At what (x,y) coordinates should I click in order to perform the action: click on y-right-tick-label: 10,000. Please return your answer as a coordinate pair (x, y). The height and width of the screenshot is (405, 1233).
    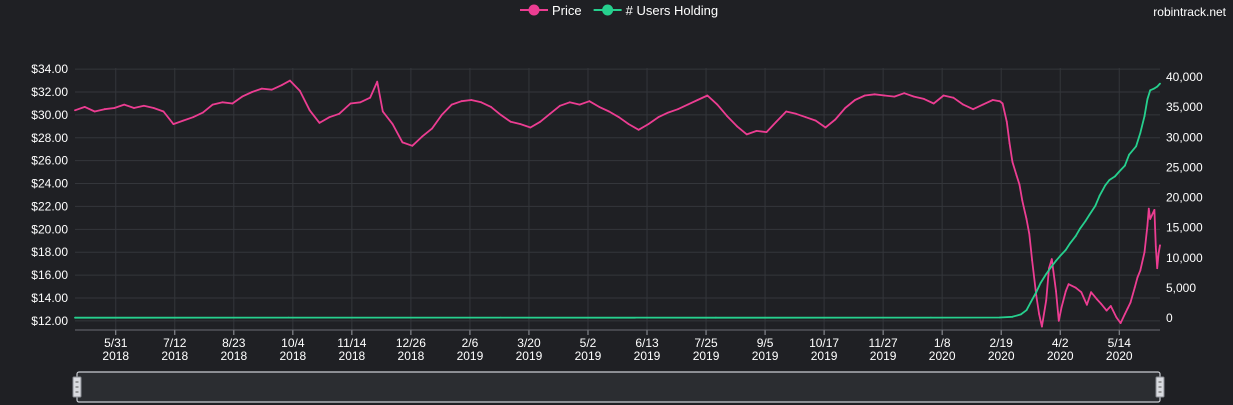
    Looking at the image, I should click on (1184, 258).